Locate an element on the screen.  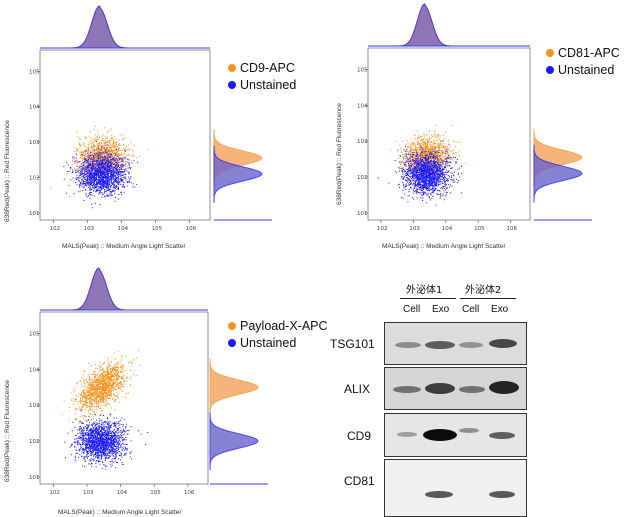
blot-cd81 is located at coordinates (455, 488).